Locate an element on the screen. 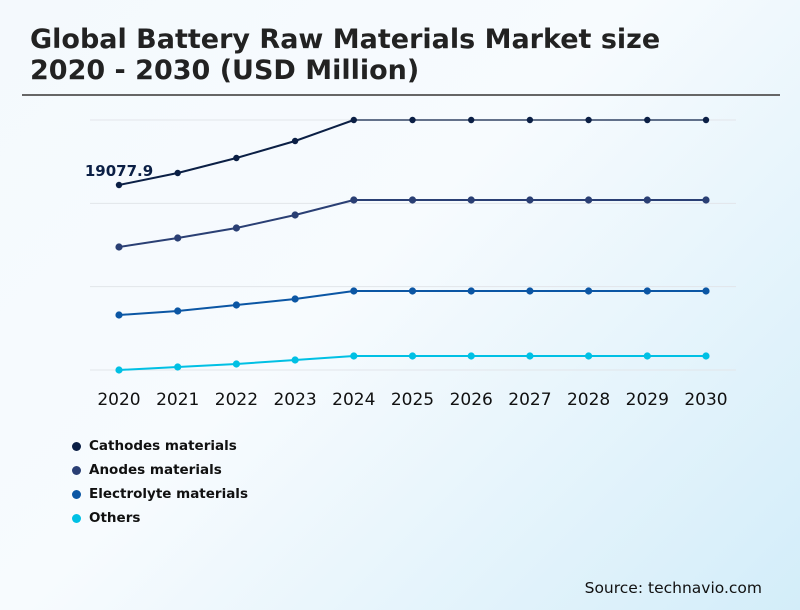 The height and width of the screenshot is (610, 800). x-tick-label: 2025 is located at coordinates (412, 400).